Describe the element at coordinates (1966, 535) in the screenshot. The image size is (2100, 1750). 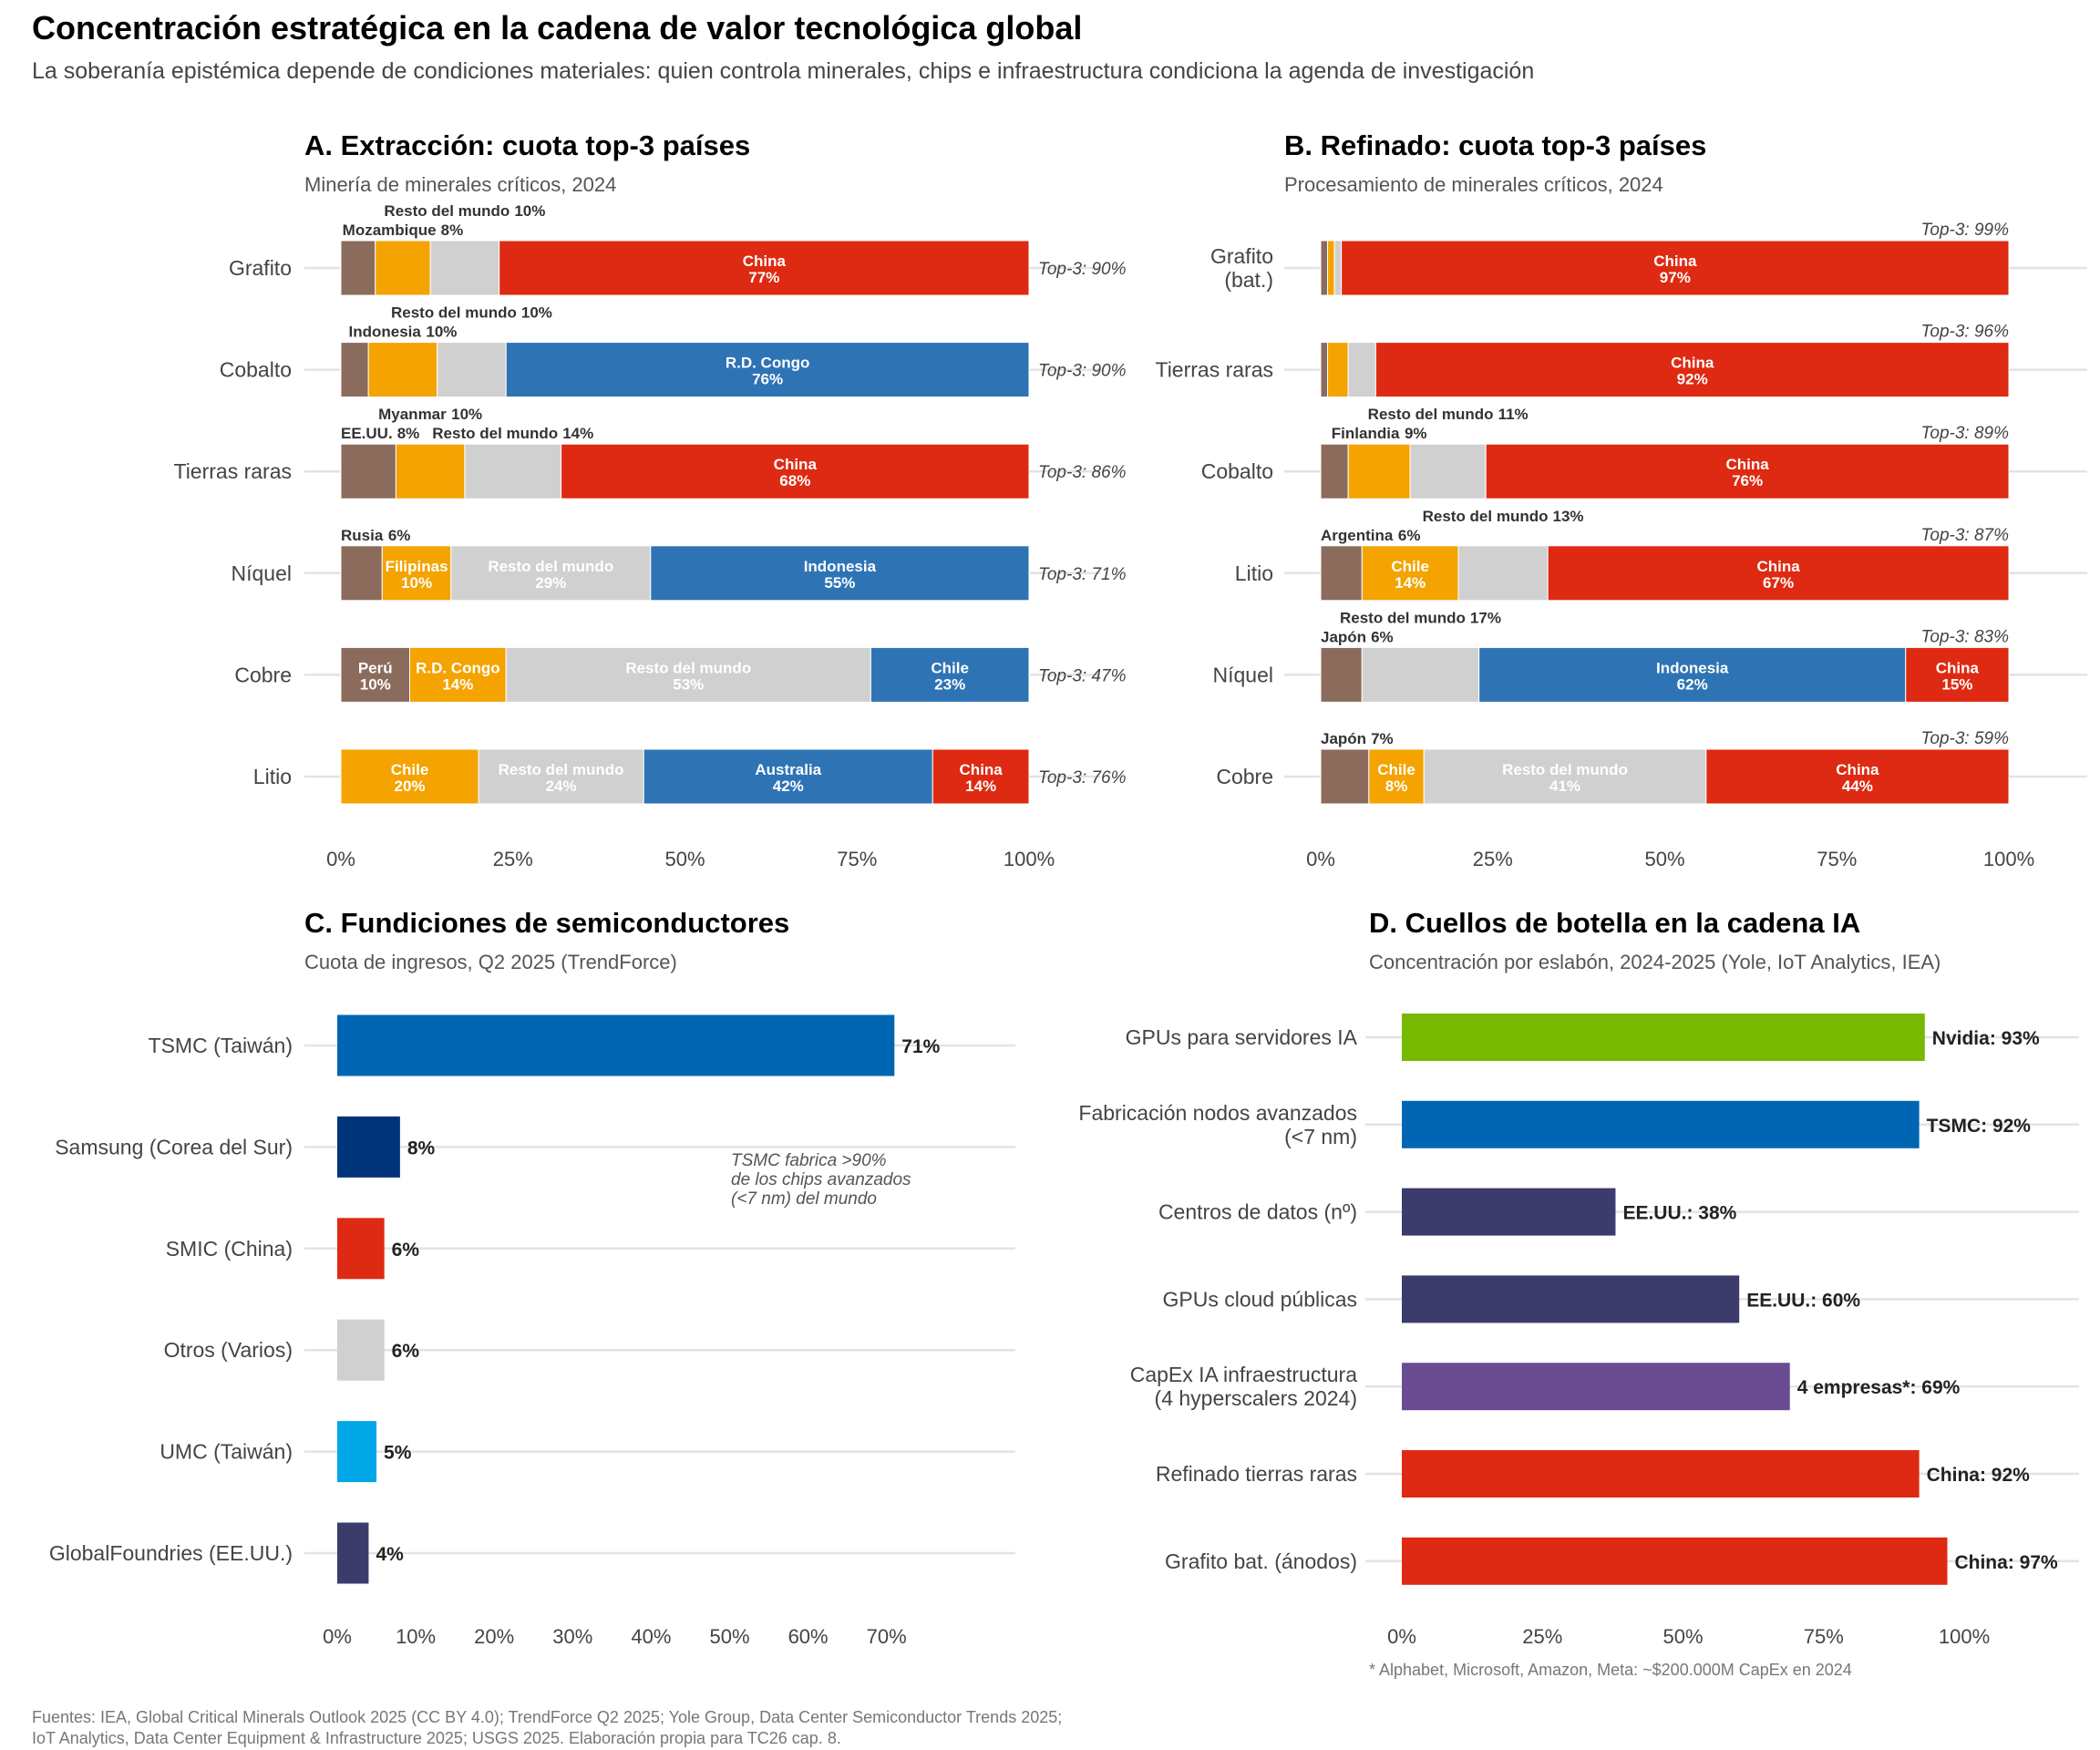
I see `top3-label: Top-3: 87%` at that location.